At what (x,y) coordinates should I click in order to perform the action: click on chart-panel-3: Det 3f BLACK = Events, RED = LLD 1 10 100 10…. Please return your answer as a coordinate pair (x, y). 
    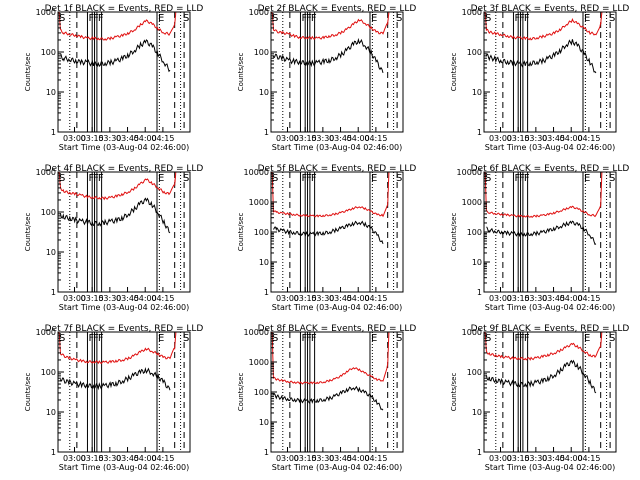
    Looking at the image, I should click on (539, 78).